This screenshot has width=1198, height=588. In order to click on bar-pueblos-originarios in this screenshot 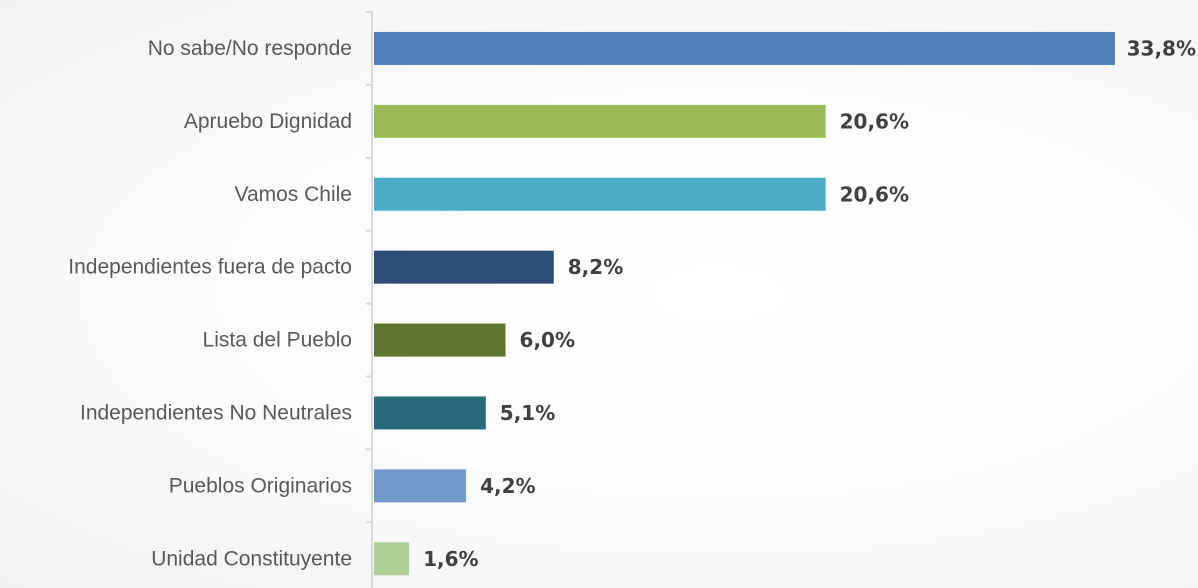, I will do `click(420, 486)`.